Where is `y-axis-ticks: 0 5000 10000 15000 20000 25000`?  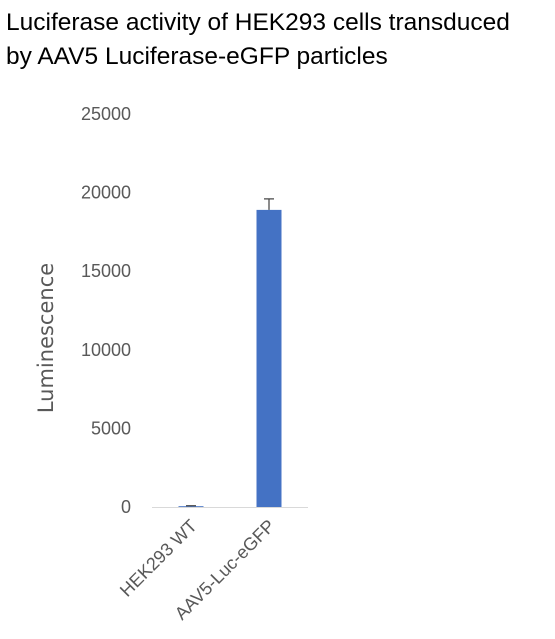
y-axis-ticks: 0 5000 10000 15000 20000 25000 is located at coordinates (106, 310).